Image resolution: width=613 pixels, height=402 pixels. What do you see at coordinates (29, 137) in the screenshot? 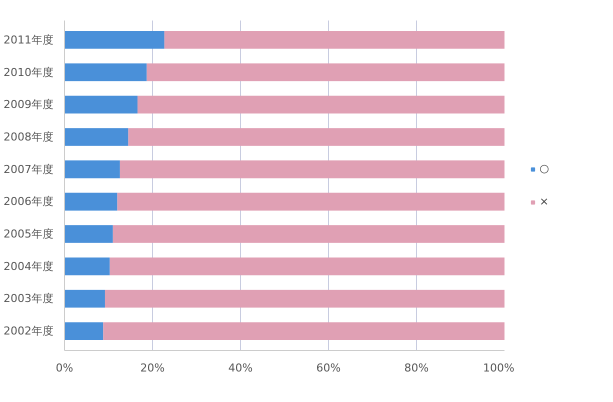
I see `y-tick-label: 2008年度` at bounding box center [29, 137].